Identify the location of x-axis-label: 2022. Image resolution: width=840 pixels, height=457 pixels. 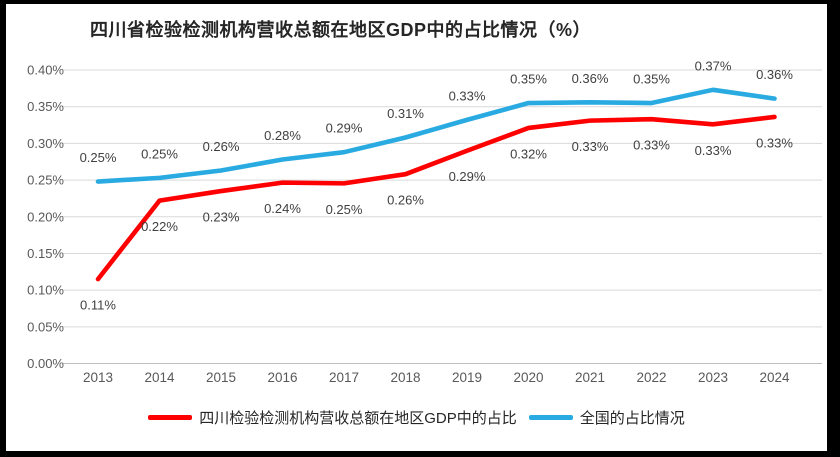
(651, 377).